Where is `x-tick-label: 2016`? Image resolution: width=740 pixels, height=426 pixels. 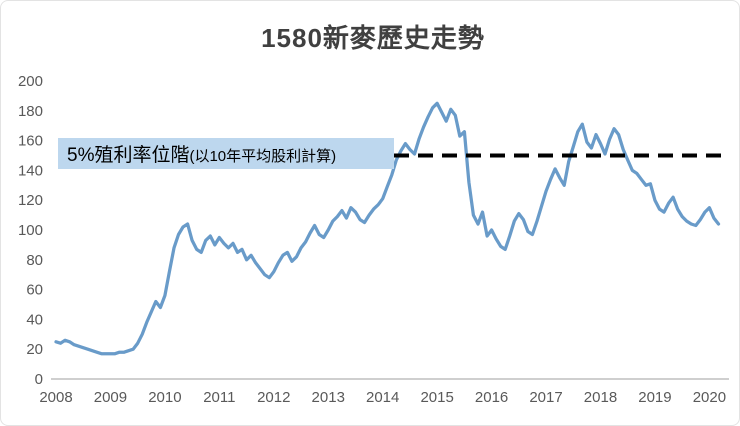
x-tick-label: 2016 is located at coordinates (491, 397).